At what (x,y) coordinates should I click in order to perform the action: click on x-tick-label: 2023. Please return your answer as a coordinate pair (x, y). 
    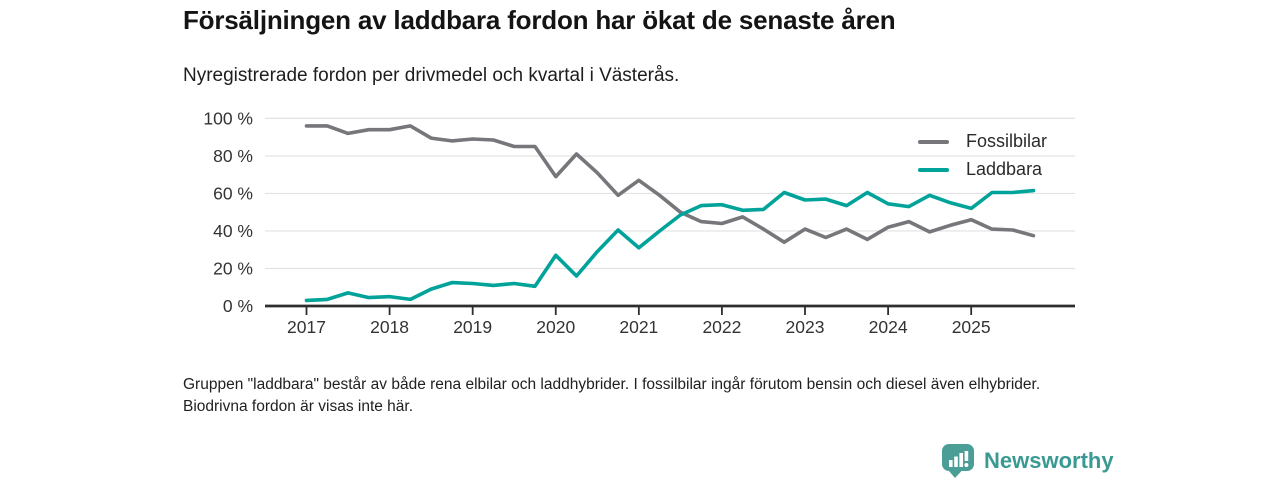
    Looking at the image, I should click on (805, 327).